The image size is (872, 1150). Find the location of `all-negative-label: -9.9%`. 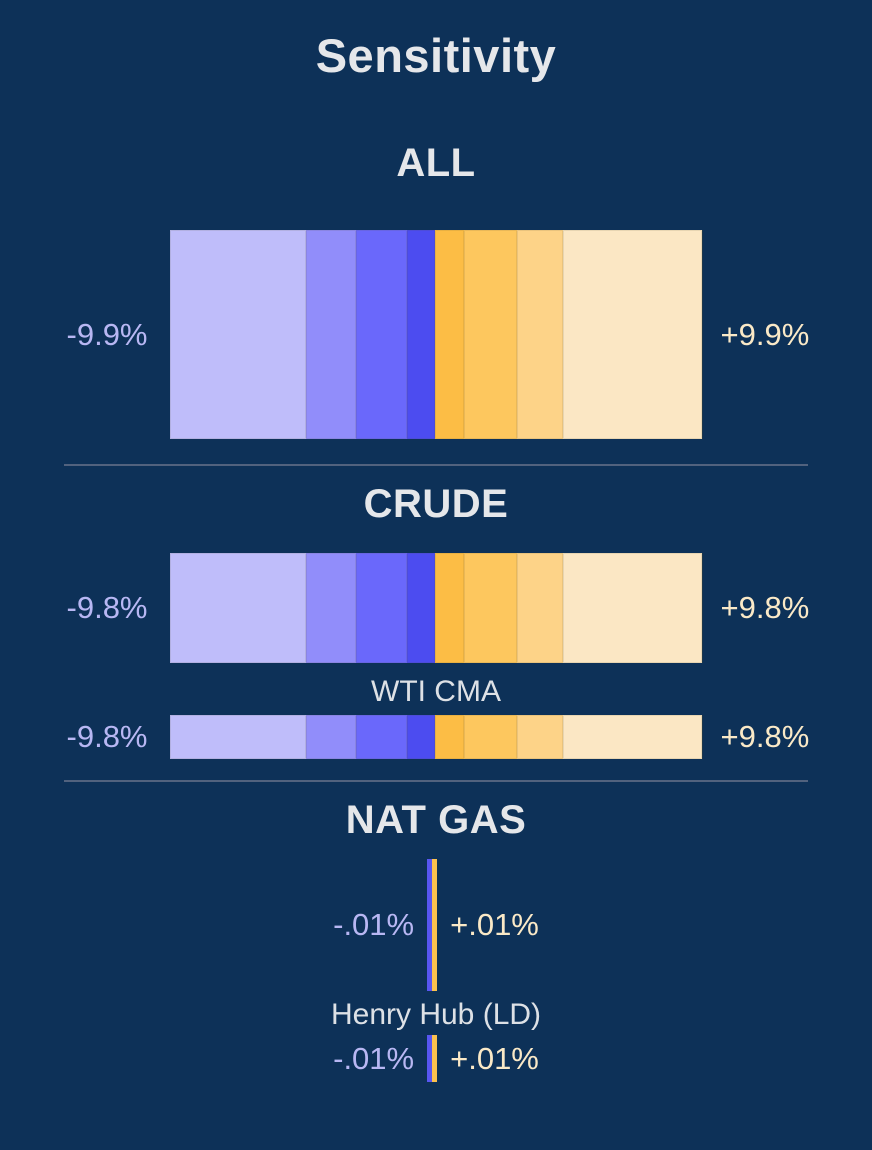

all-negative-label: -9.9% is located at coordinates (107, 334).